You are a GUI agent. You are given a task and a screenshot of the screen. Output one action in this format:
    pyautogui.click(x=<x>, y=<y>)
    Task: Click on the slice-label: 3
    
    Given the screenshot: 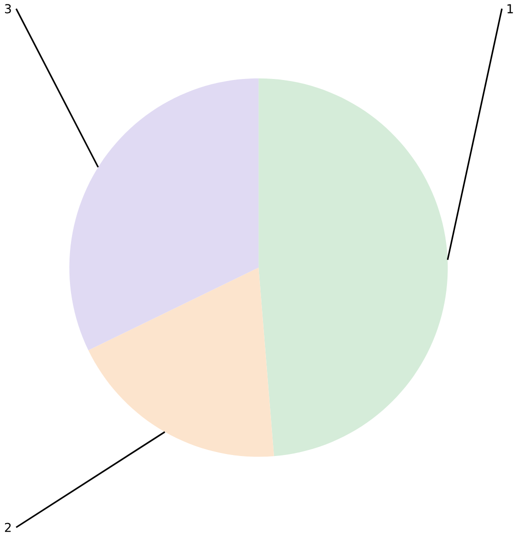 What is the action you would take?
    pyautogui.click(x=8, y=9)
    